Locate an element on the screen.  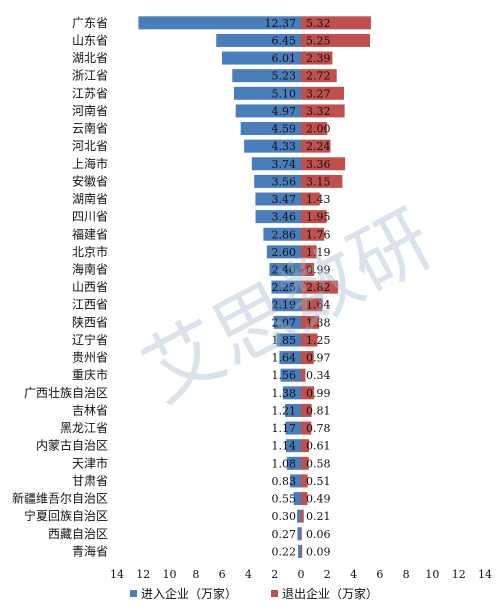
category-label: 辽宁省 is located at coordinates (90, 339).